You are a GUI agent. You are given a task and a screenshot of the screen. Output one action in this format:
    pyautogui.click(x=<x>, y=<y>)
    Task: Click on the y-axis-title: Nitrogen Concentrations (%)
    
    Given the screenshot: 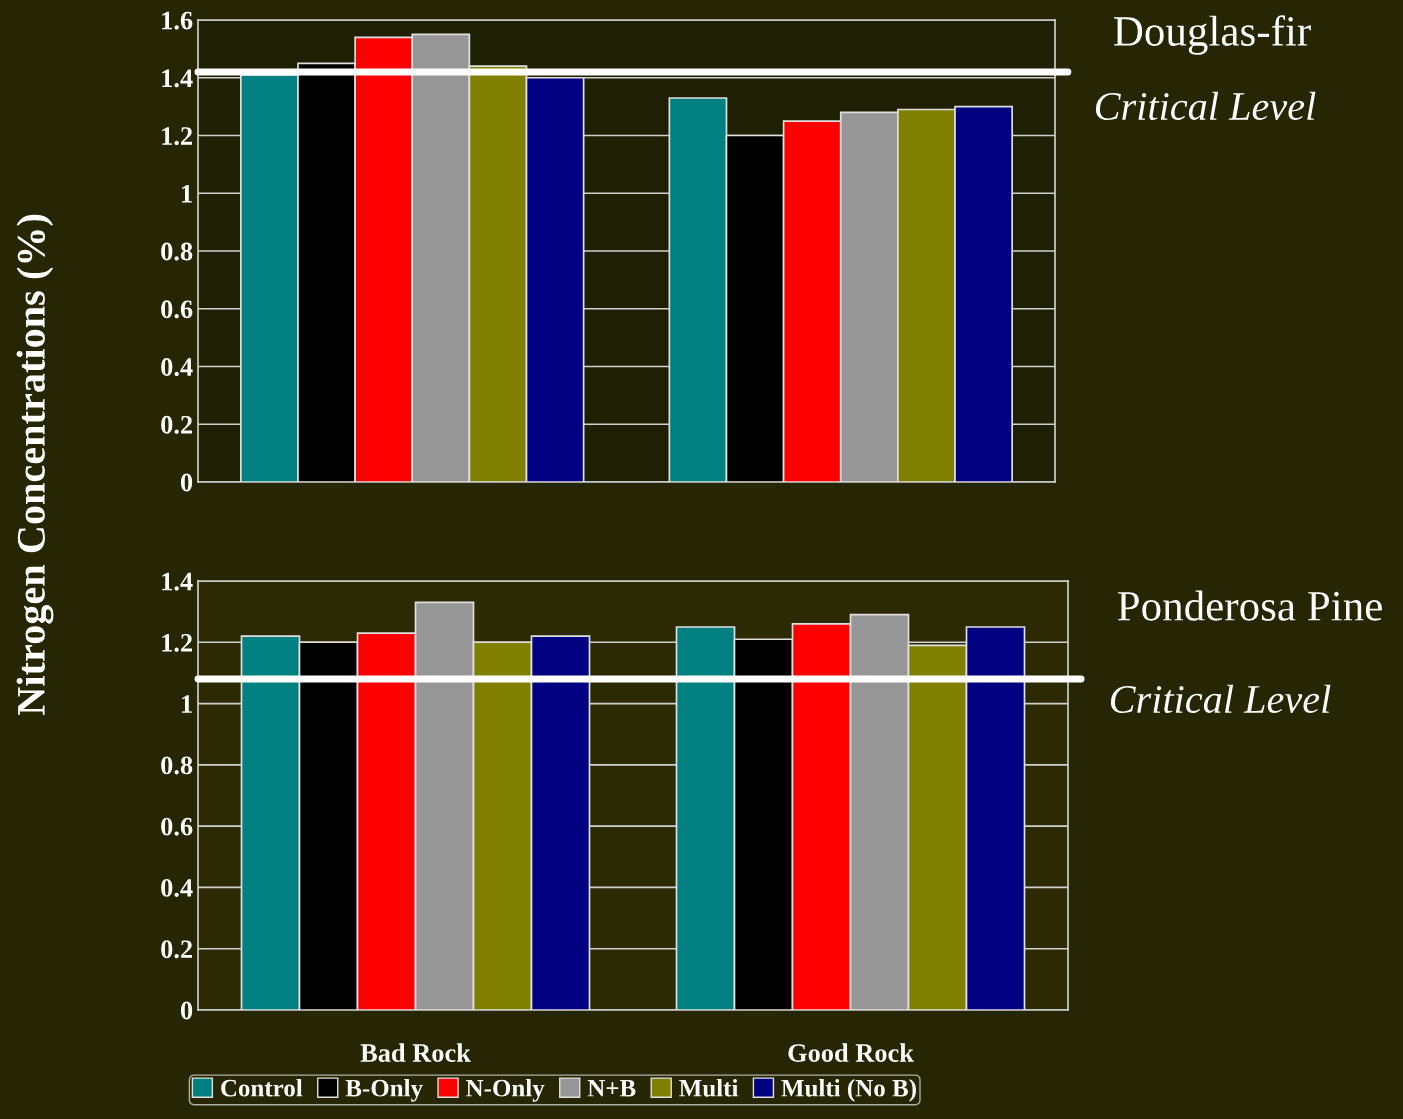 What is the action you would take?
    pyautogui.click(x=35, y=464)
    